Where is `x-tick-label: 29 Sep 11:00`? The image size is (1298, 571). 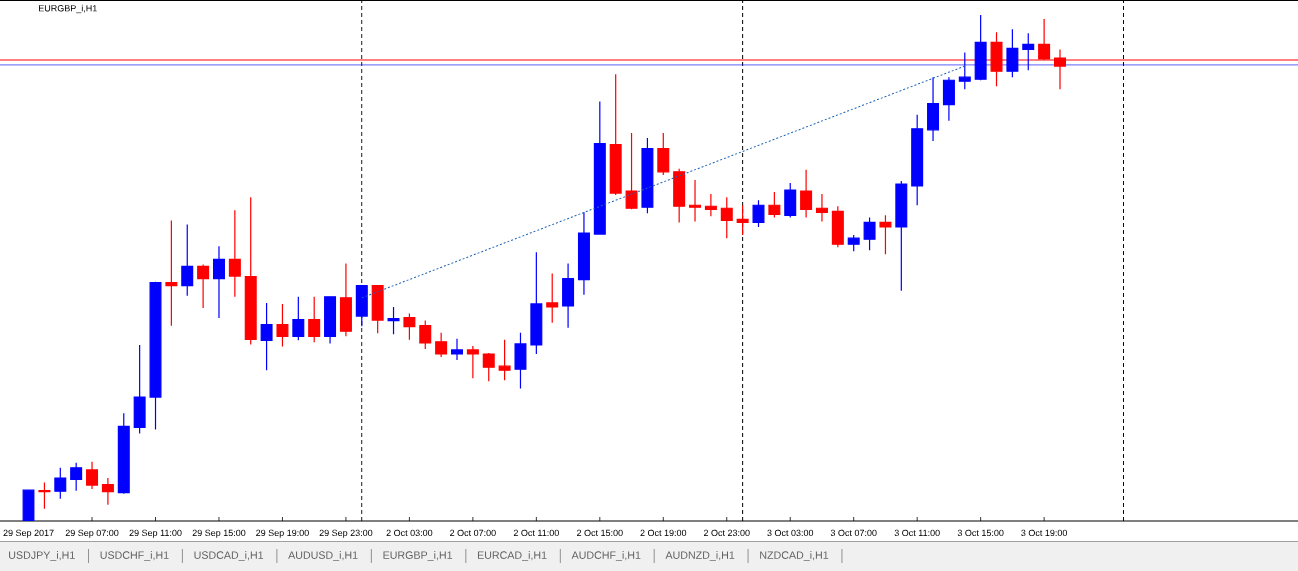 x-tick-label: 29 Sep 11:00 is located at coordinates (155, 533).